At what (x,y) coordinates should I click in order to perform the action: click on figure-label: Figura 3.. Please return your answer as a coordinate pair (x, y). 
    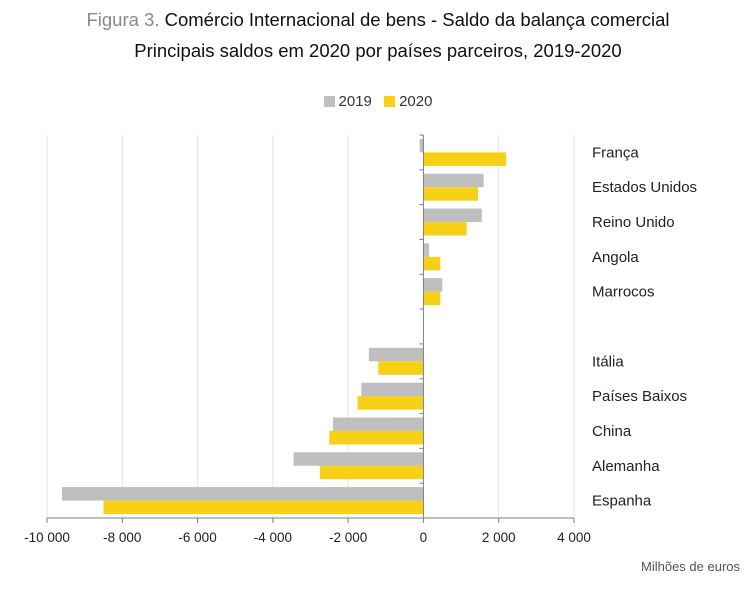
    Looking at the image, I should click on (123, 19).